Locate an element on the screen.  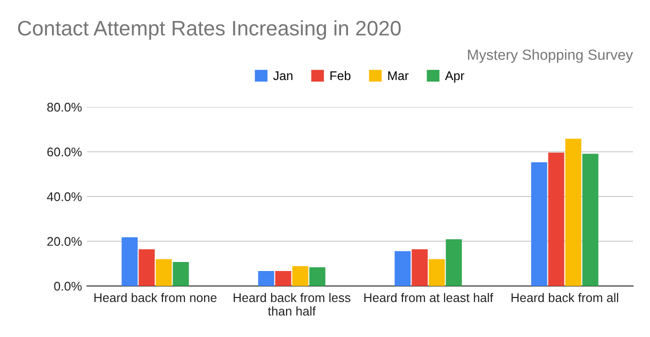
y-tick-label: 60.0% is located at coordinates (64, 152).